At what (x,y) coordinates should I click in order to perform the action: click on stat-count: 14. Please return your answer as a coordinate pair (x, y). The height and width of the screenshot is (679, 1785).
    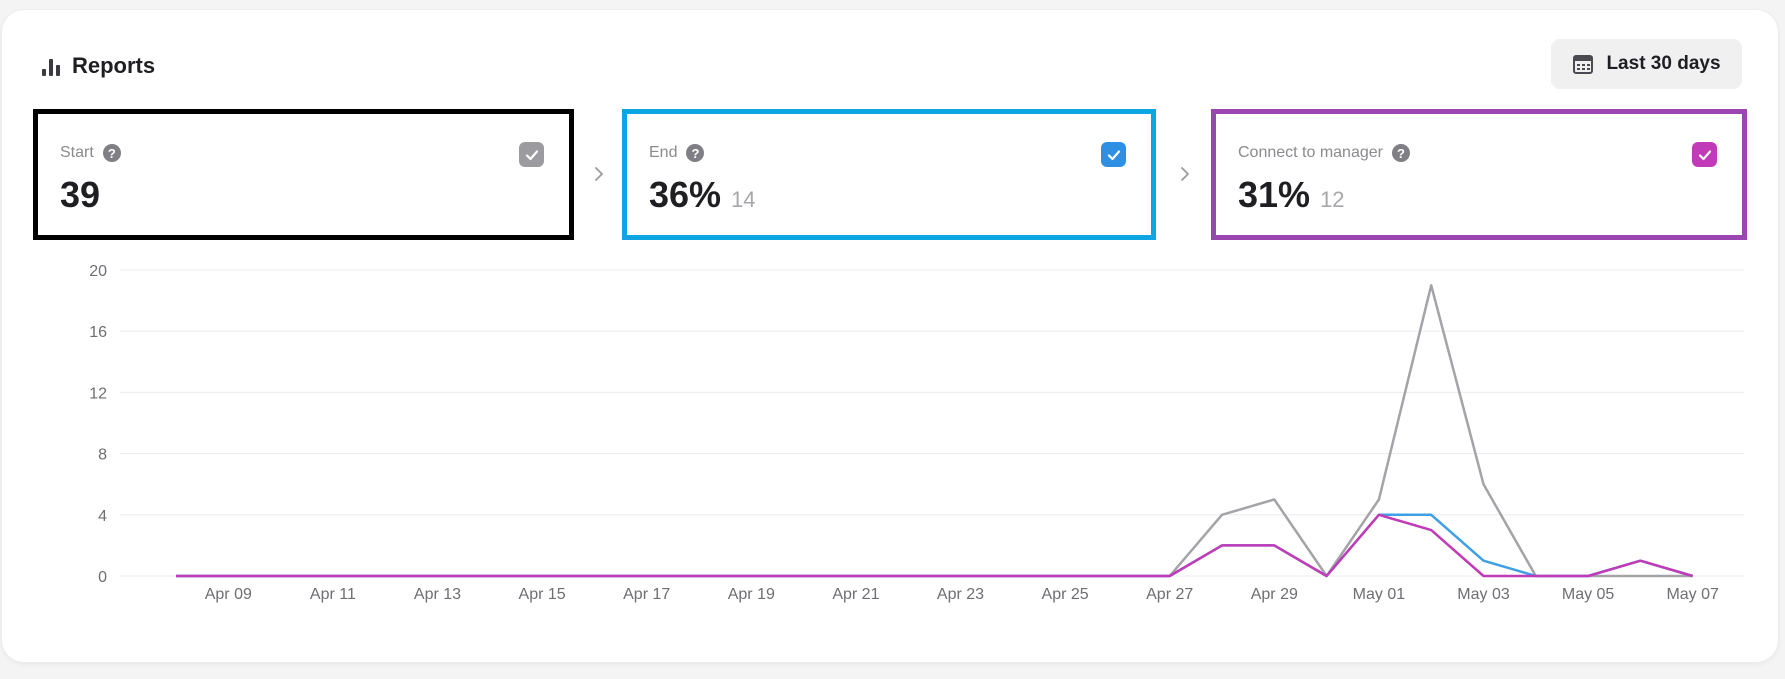
    Looking at the image, I should click on (743, 199).